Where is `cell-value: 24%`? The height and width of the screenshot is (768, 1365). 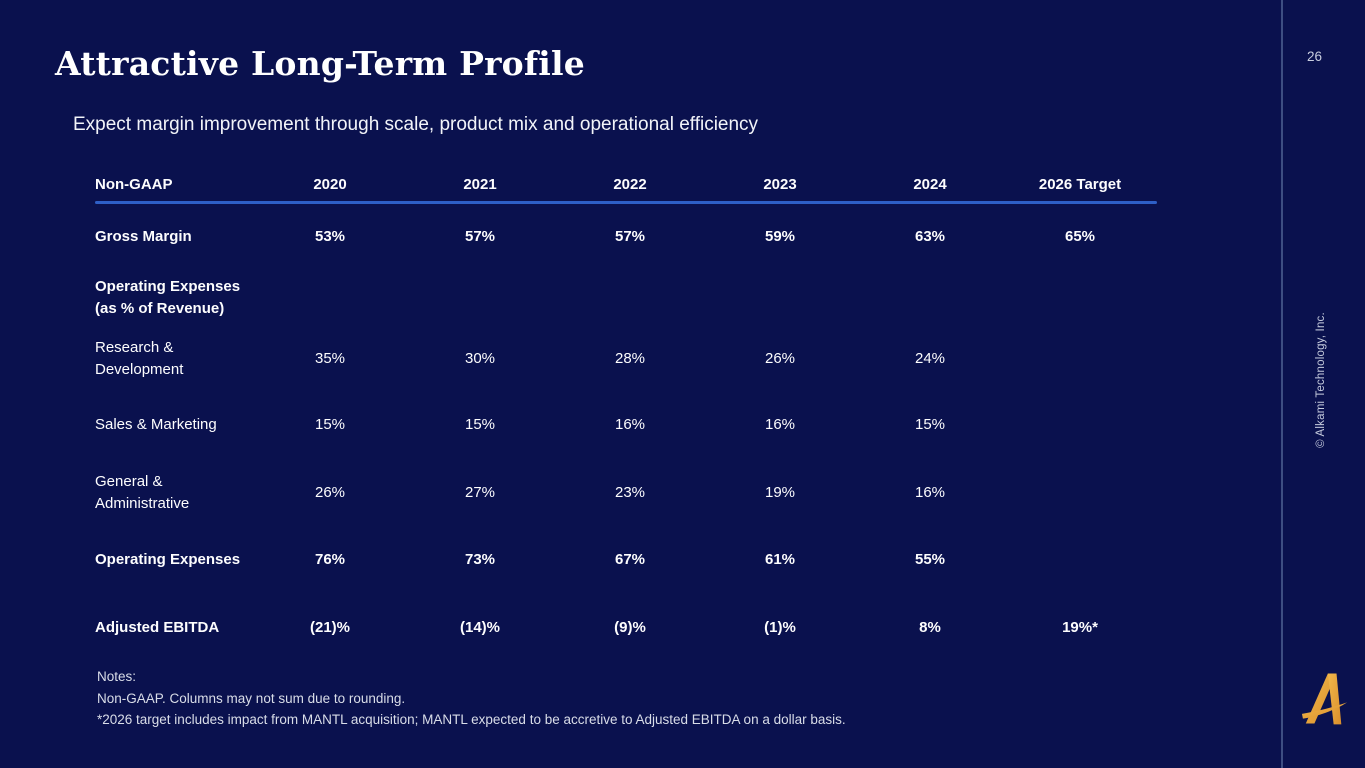 cell-value: 24% is located at coordinates (930, 358).